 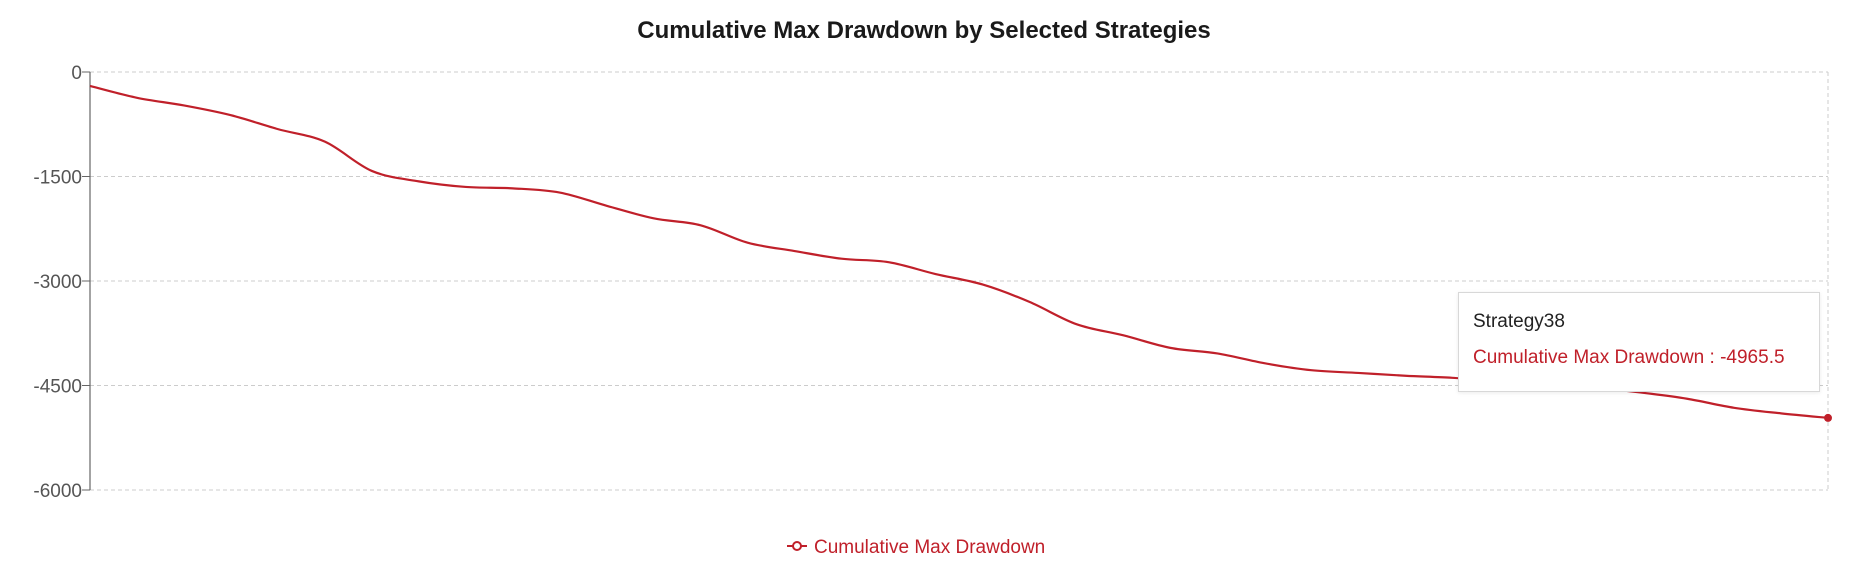 I want to click on tooltip-row: Cumulative Max Drawdown : -4965.5, so click(x=1639, y=358).